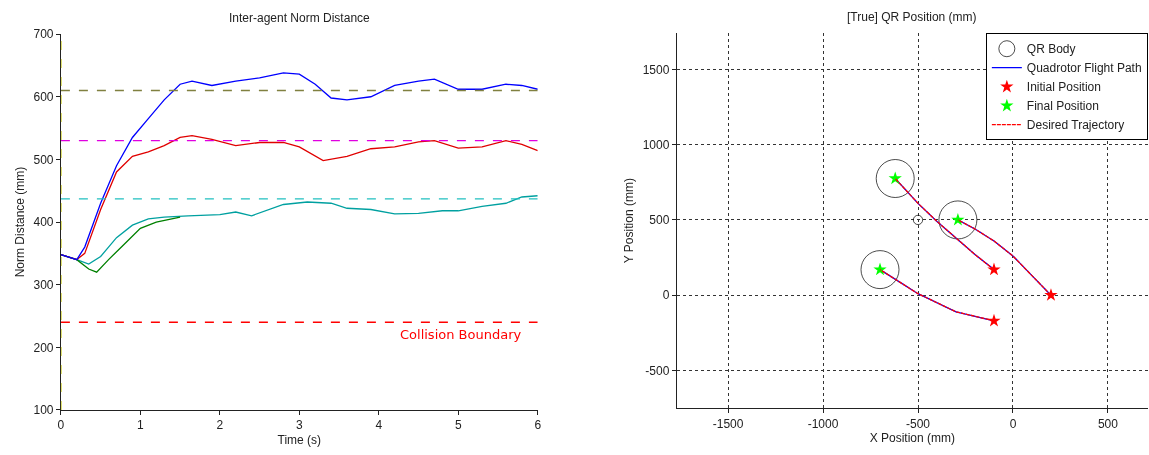 This screenshot has width=1149, height=455. What do you see at coordinates (912, 17) in the screenshot?
I see `chart-title: [True] QR Position (mm)` at bounding box center [912, 17].